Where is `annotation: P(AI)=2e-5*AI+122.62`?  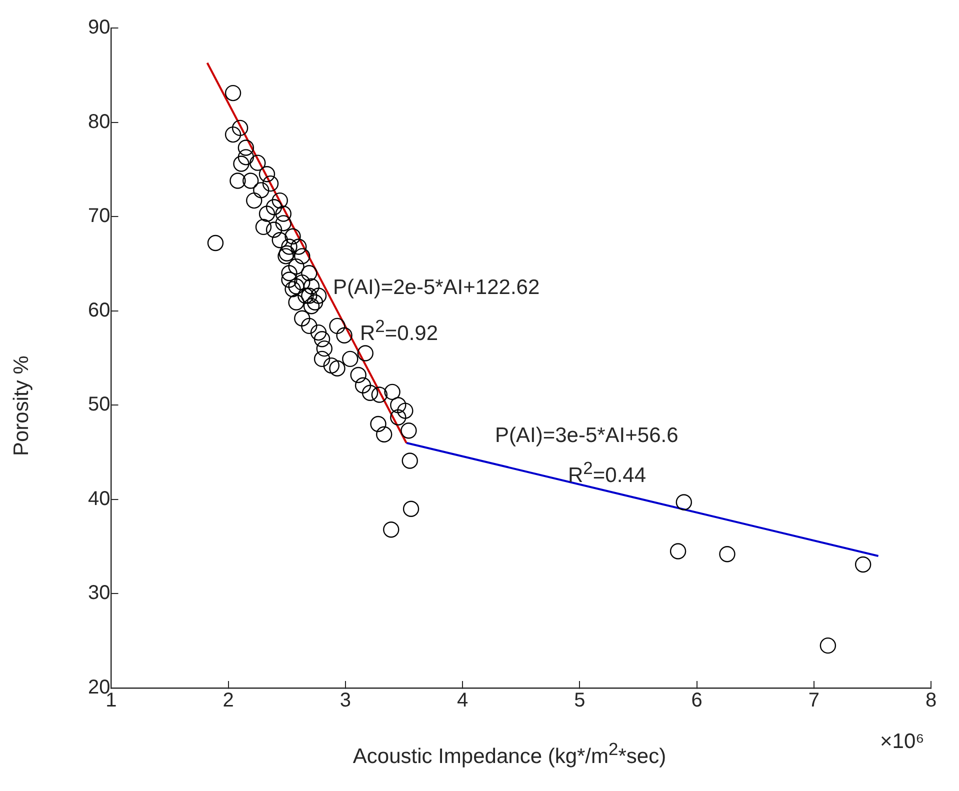
annotation: P(AI)=2e-5*AI+122.62 is located at coordinates (436, 288).